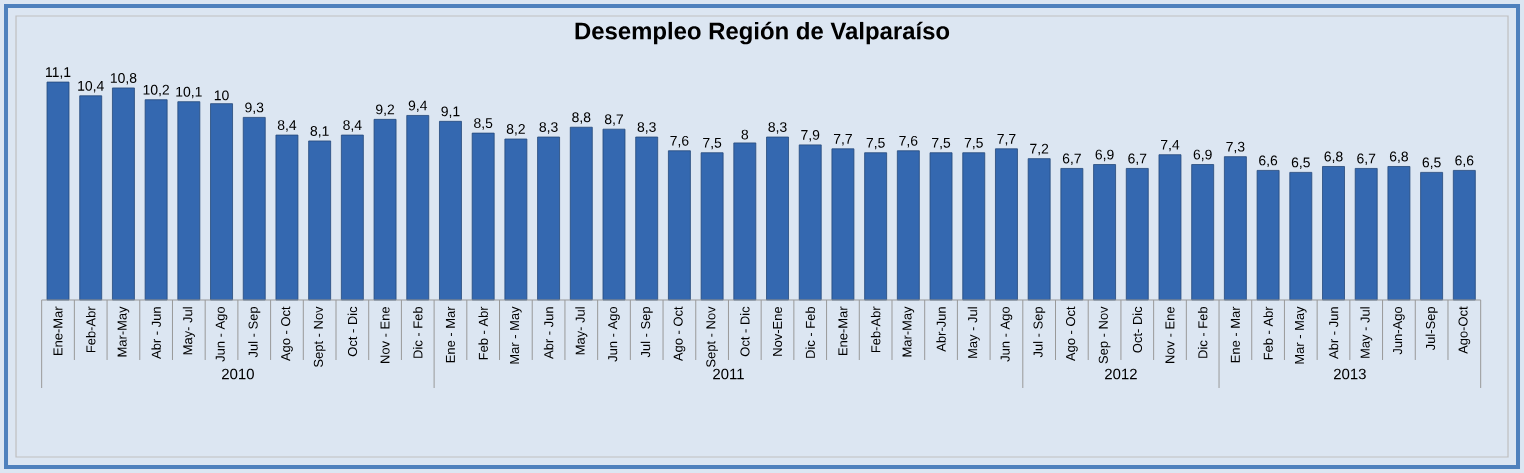 Image resolution: width=1524 pixels, height=473 pixels. Describe the element at coordinates (319, 132) in the screenshot. I see `data-label: 8,1` at that location.